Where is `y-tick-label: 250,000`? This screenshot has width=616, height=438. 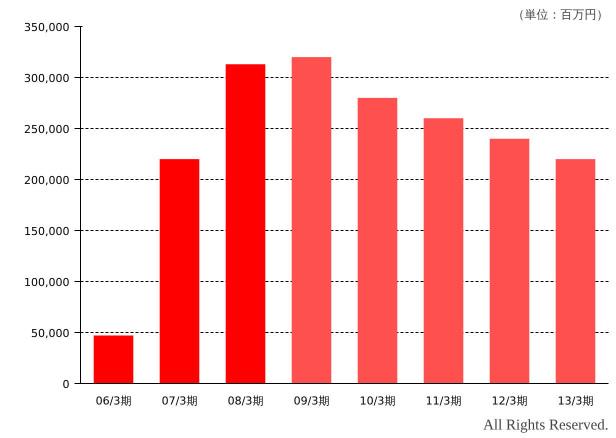
y-tick-label: 250,000 is located at coordinates (47, 129).